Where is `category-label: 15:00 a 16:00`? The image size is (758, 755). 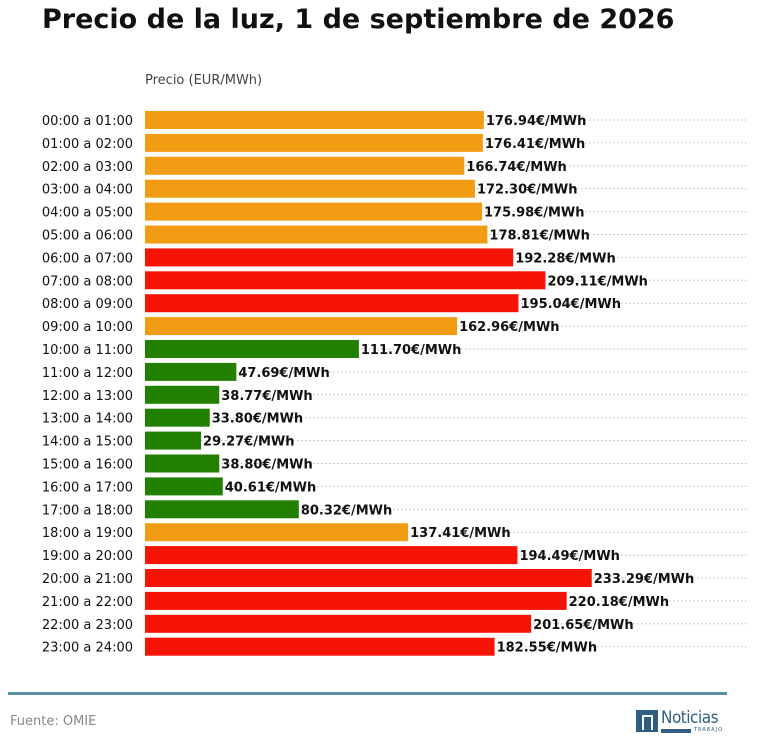 category-label: 15:00 a 16:00 is located at coordinates (87, 465).